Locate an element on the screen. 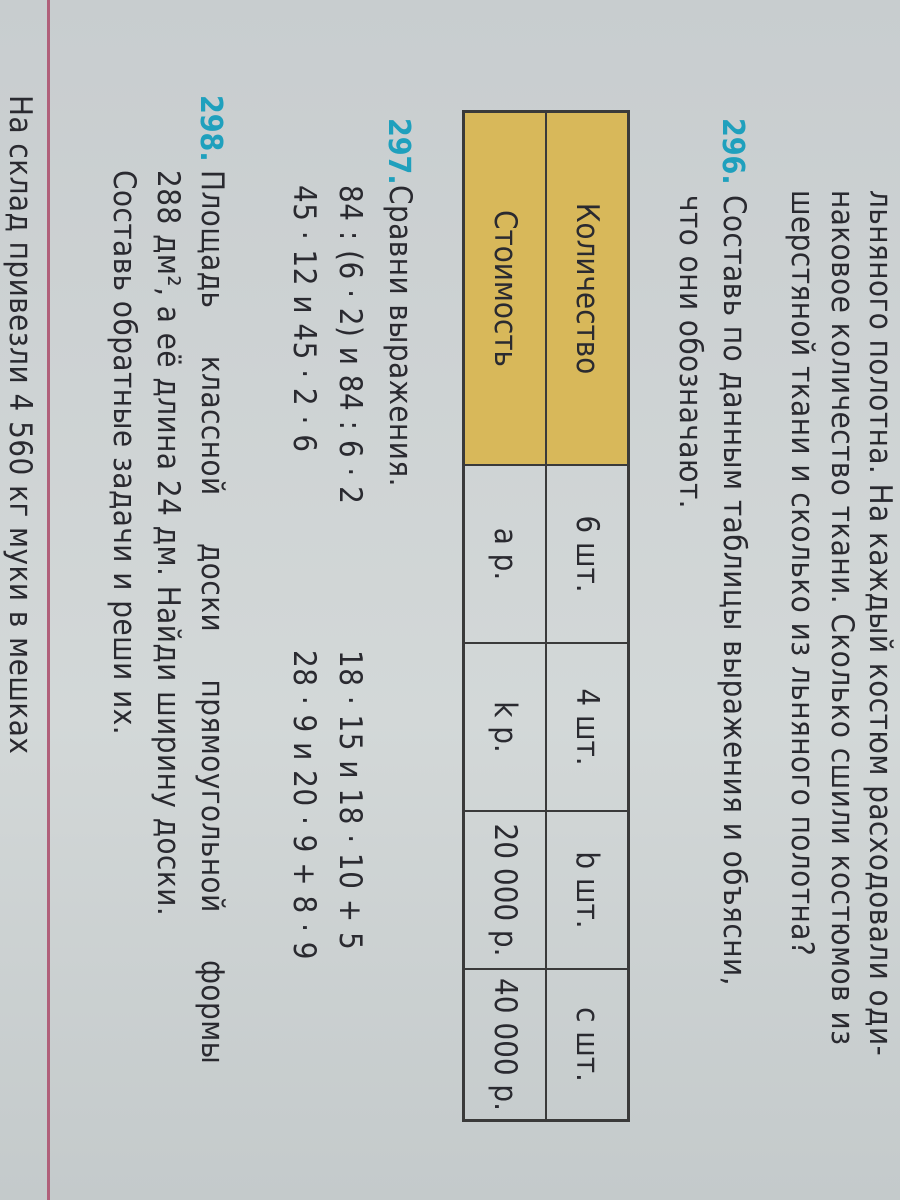 The width and height of the screenshot is (900, 1200). table-row: Количество 6 шт. 4 шт. b шт. c шт. is located at coordinates (587, 616).